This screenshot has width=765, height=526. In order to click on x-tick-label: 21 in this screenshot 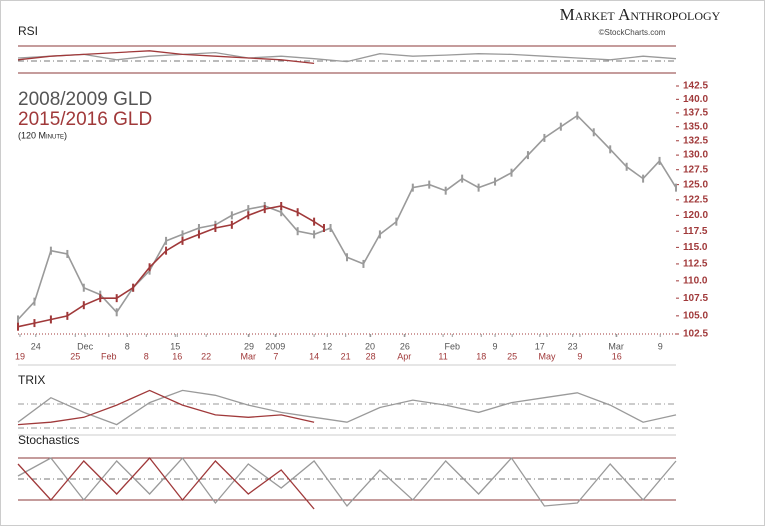, I will do `click(346, 356)`.